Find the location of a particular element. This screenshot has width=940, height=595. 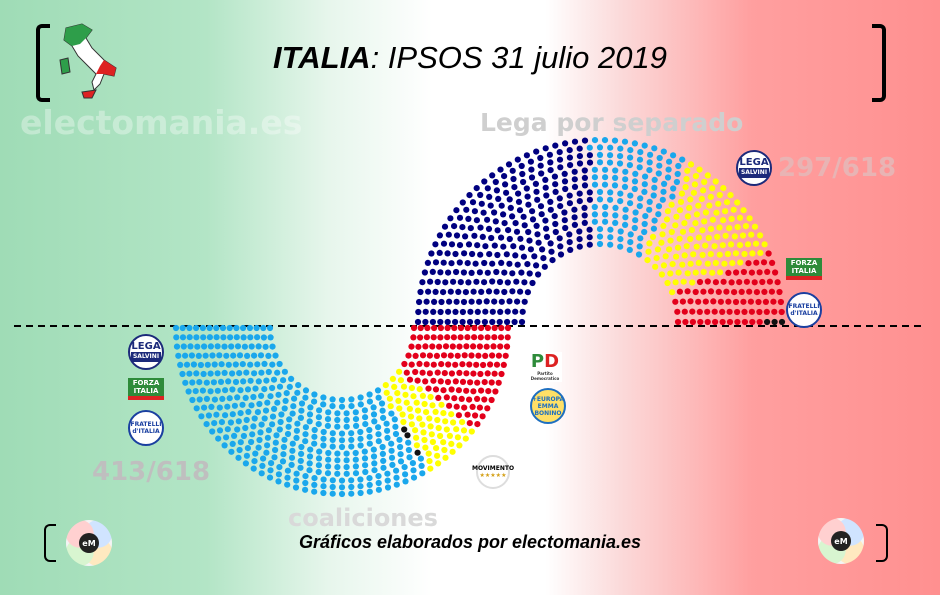

electomania-logo-right-text: eM is located at coordinates (841, 541).